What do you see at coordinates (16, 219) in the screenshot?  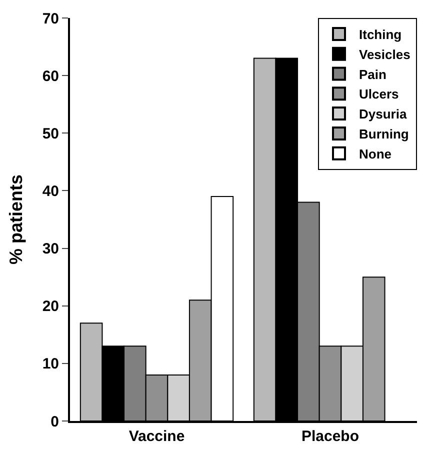 I see `y-axis-title: % patients` at bounding box center [16, 219].